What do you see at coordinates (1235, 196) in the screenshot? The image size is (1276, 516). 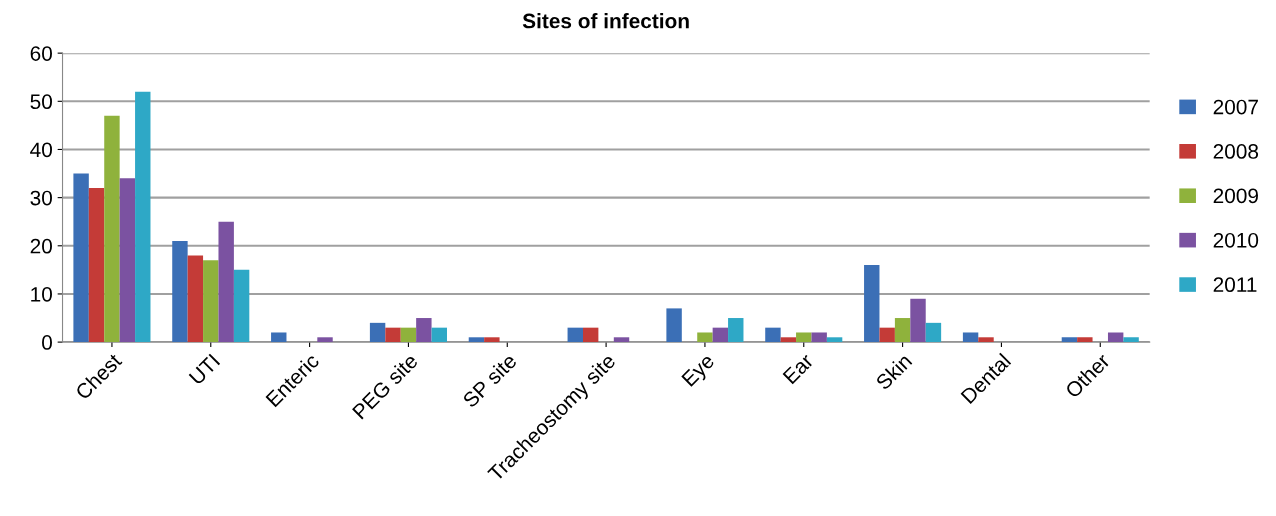 I see `legend-label: 2009` at bounding box center [1235, 196].